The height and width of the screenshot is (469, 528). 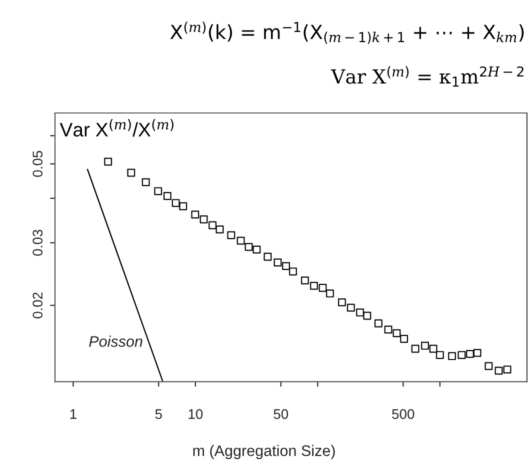 I want to click on x-axis-title: m (Aggregation Size), so click(x=264, y=452).